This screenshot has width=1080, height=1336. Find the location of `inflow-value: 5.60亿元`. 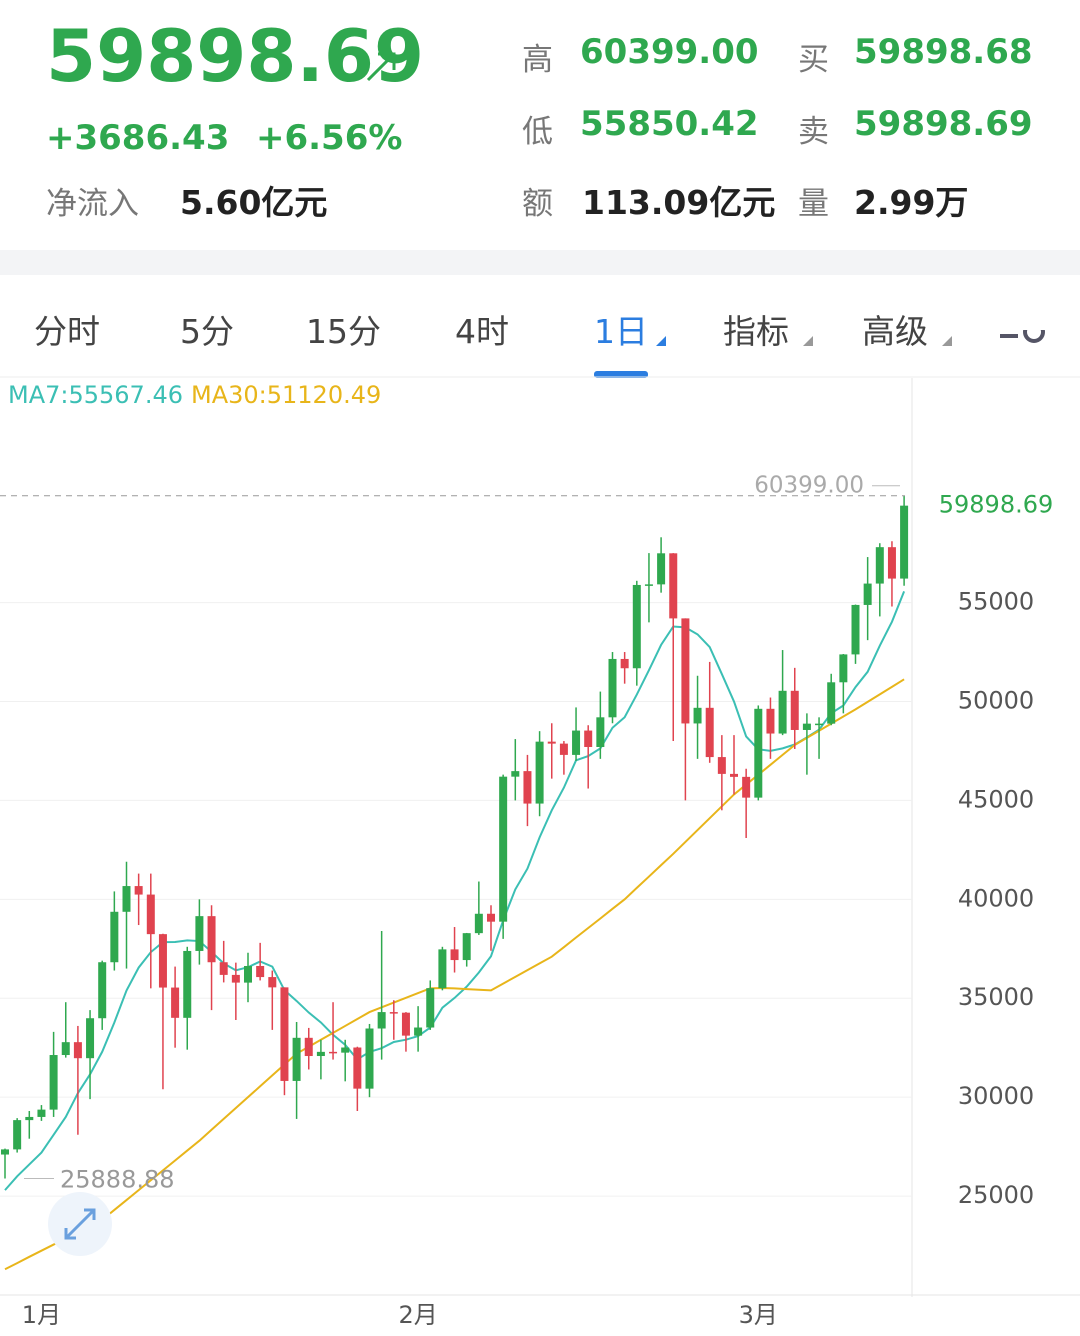

inflow-value: 5.60亿元 is located at coordinates (254, 202).